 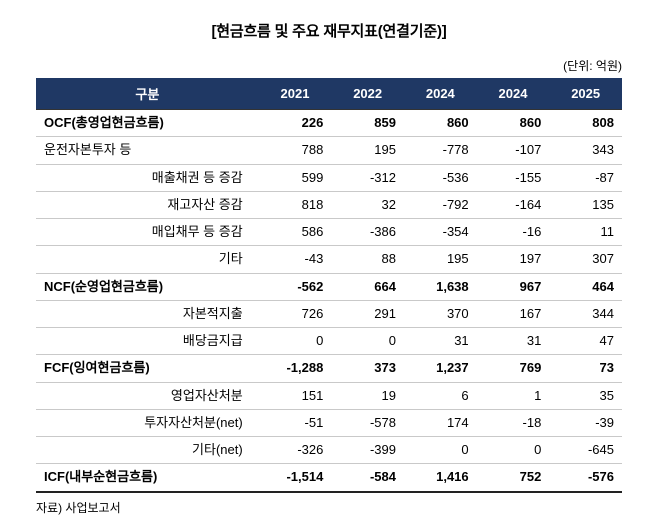 I want to click on table-row: OCF(총영업현금흐름) 226 859 860 860 808, so click(x=329, y=123).